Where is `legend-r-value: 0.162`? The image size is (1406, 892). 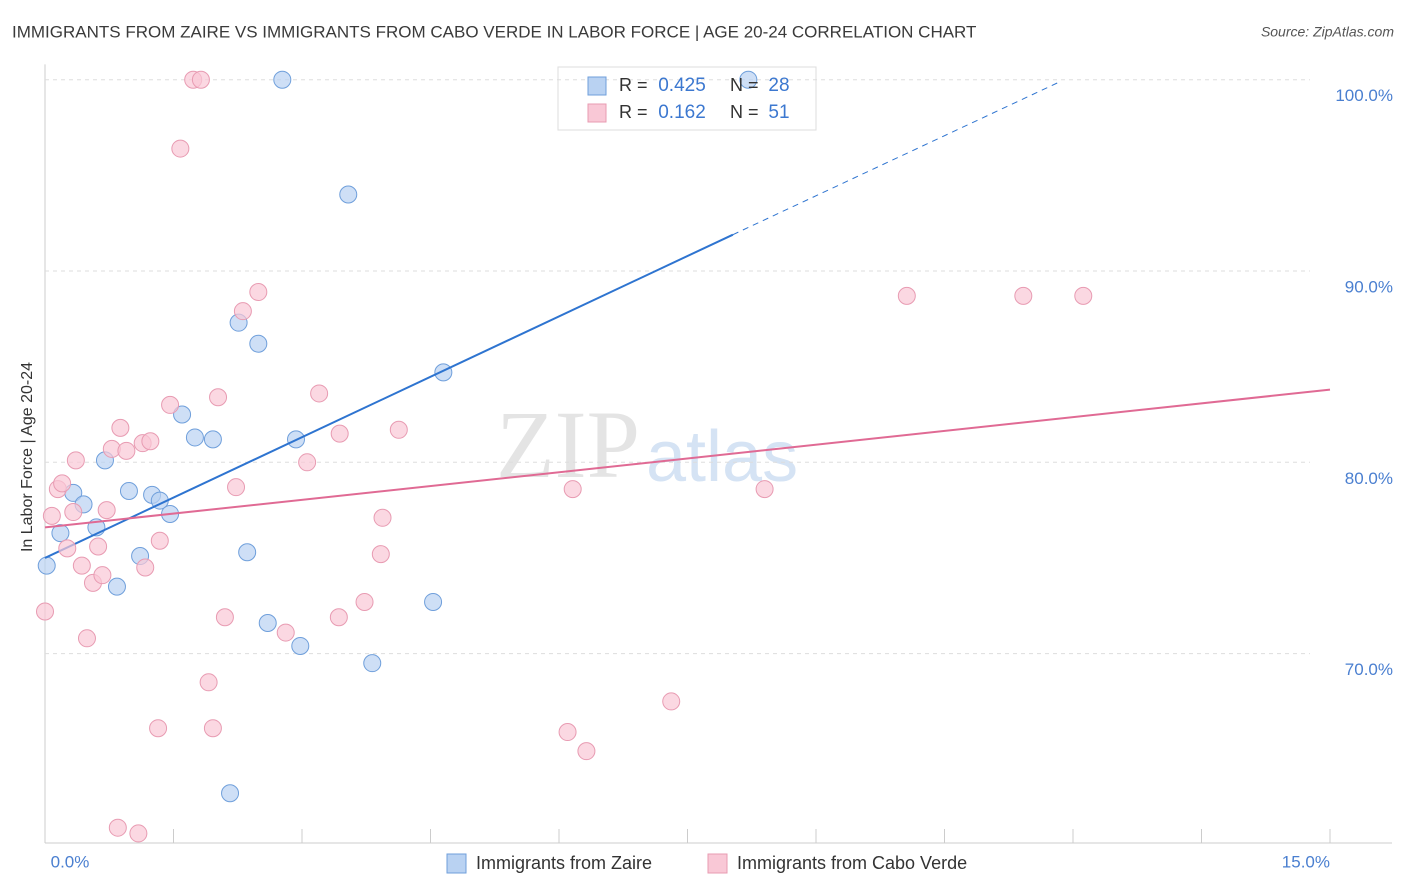 legend-r-value: 0.162 is located at coordinates (682, 112).